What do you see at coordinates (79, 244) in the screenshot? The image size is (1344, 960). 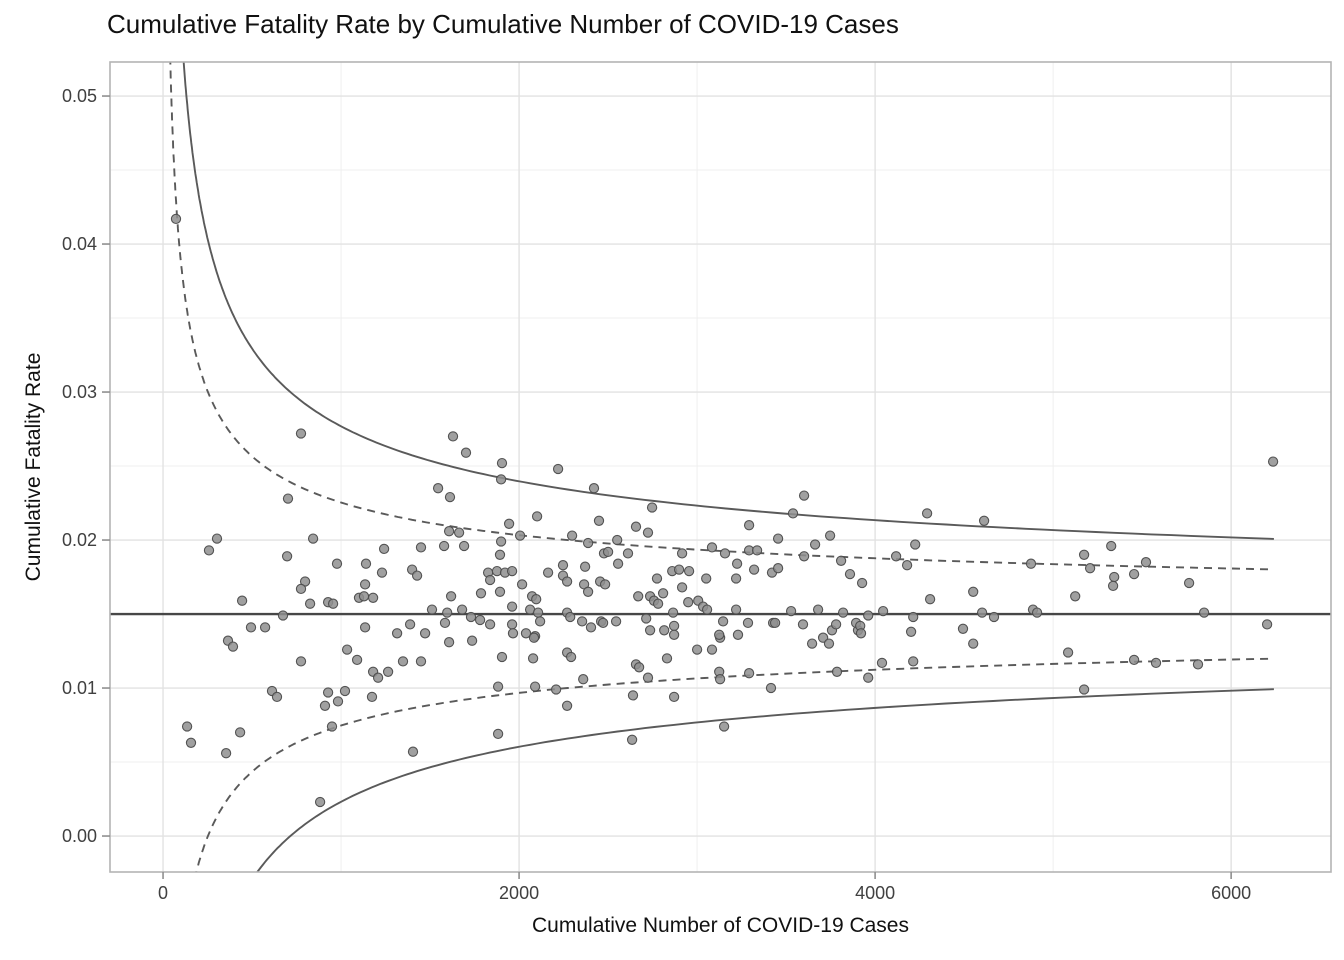 I see `svg-text: 0.04` at bounding box center [79, 244].